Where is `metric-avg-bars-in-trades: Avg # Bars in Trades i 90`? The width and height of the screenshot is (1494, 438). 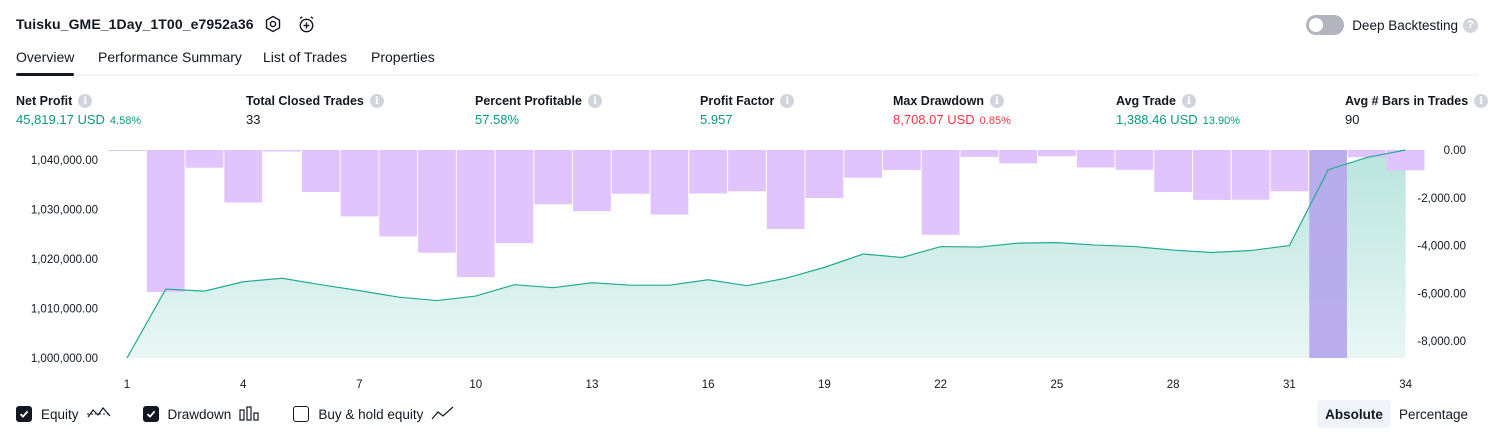 metric-avg-bars-in-trades: Avg # Bars in Trades i 90 is located at coordinates (1417, 110).